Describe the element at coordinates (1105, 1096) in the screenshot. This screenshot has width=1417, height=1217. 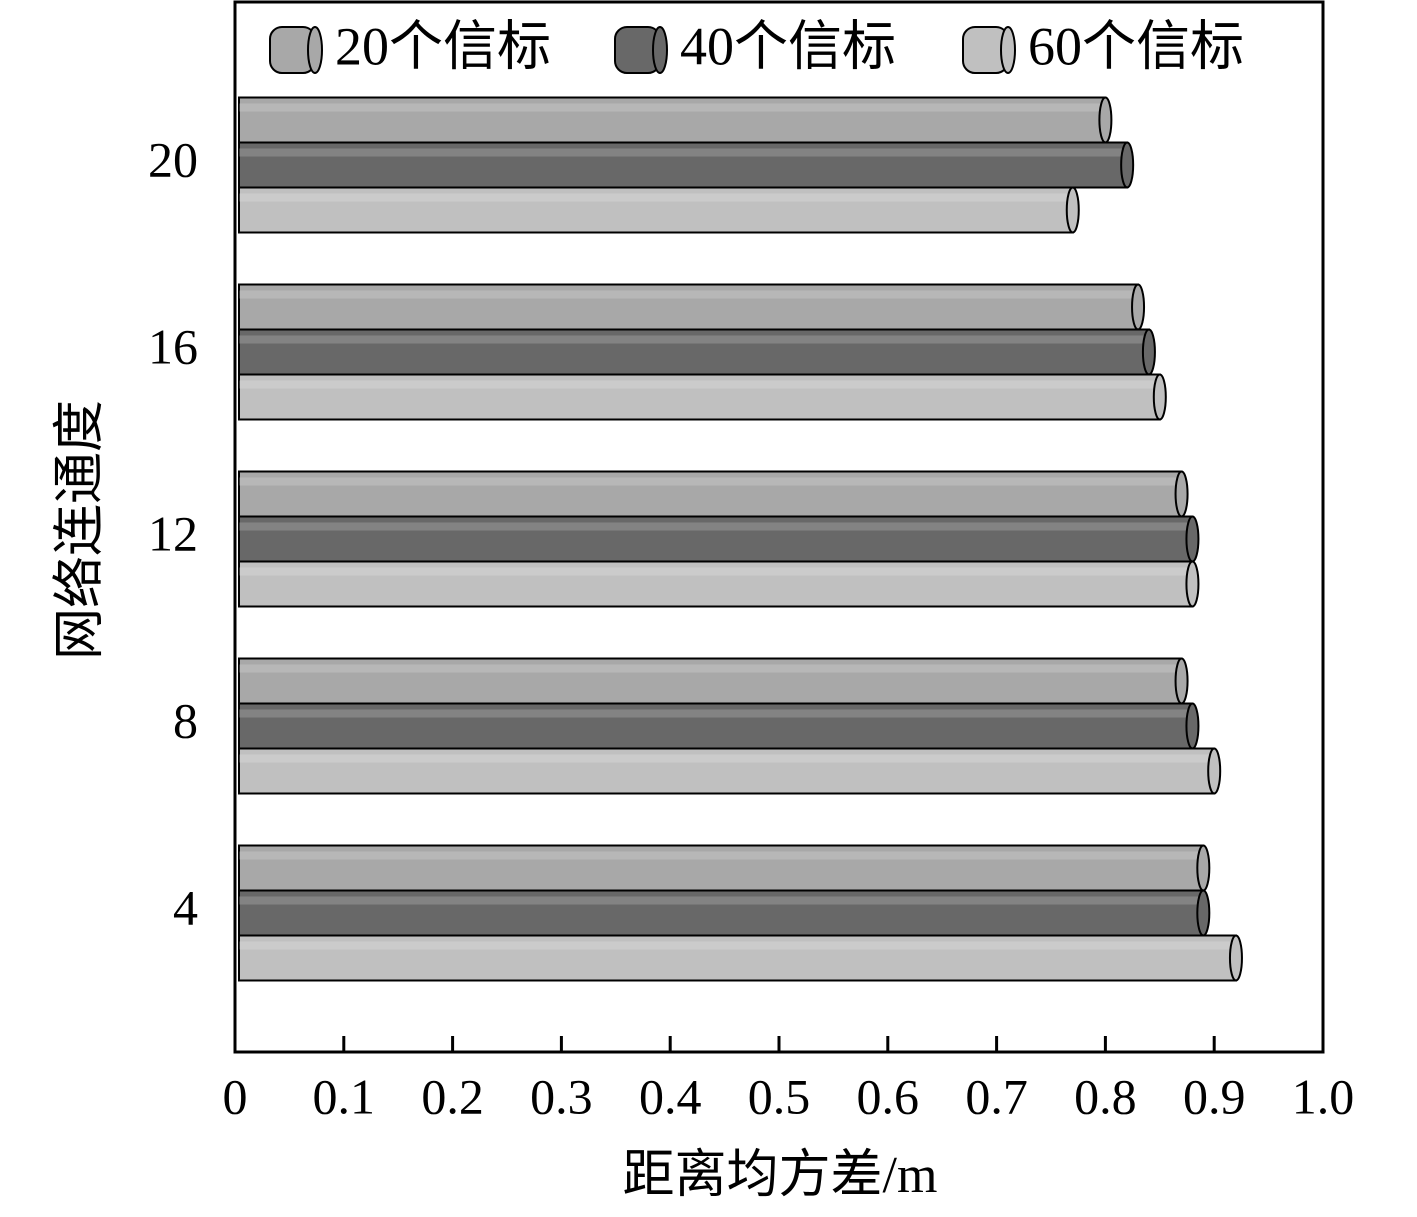
I see `x-tick-label: 0.8` at that location.